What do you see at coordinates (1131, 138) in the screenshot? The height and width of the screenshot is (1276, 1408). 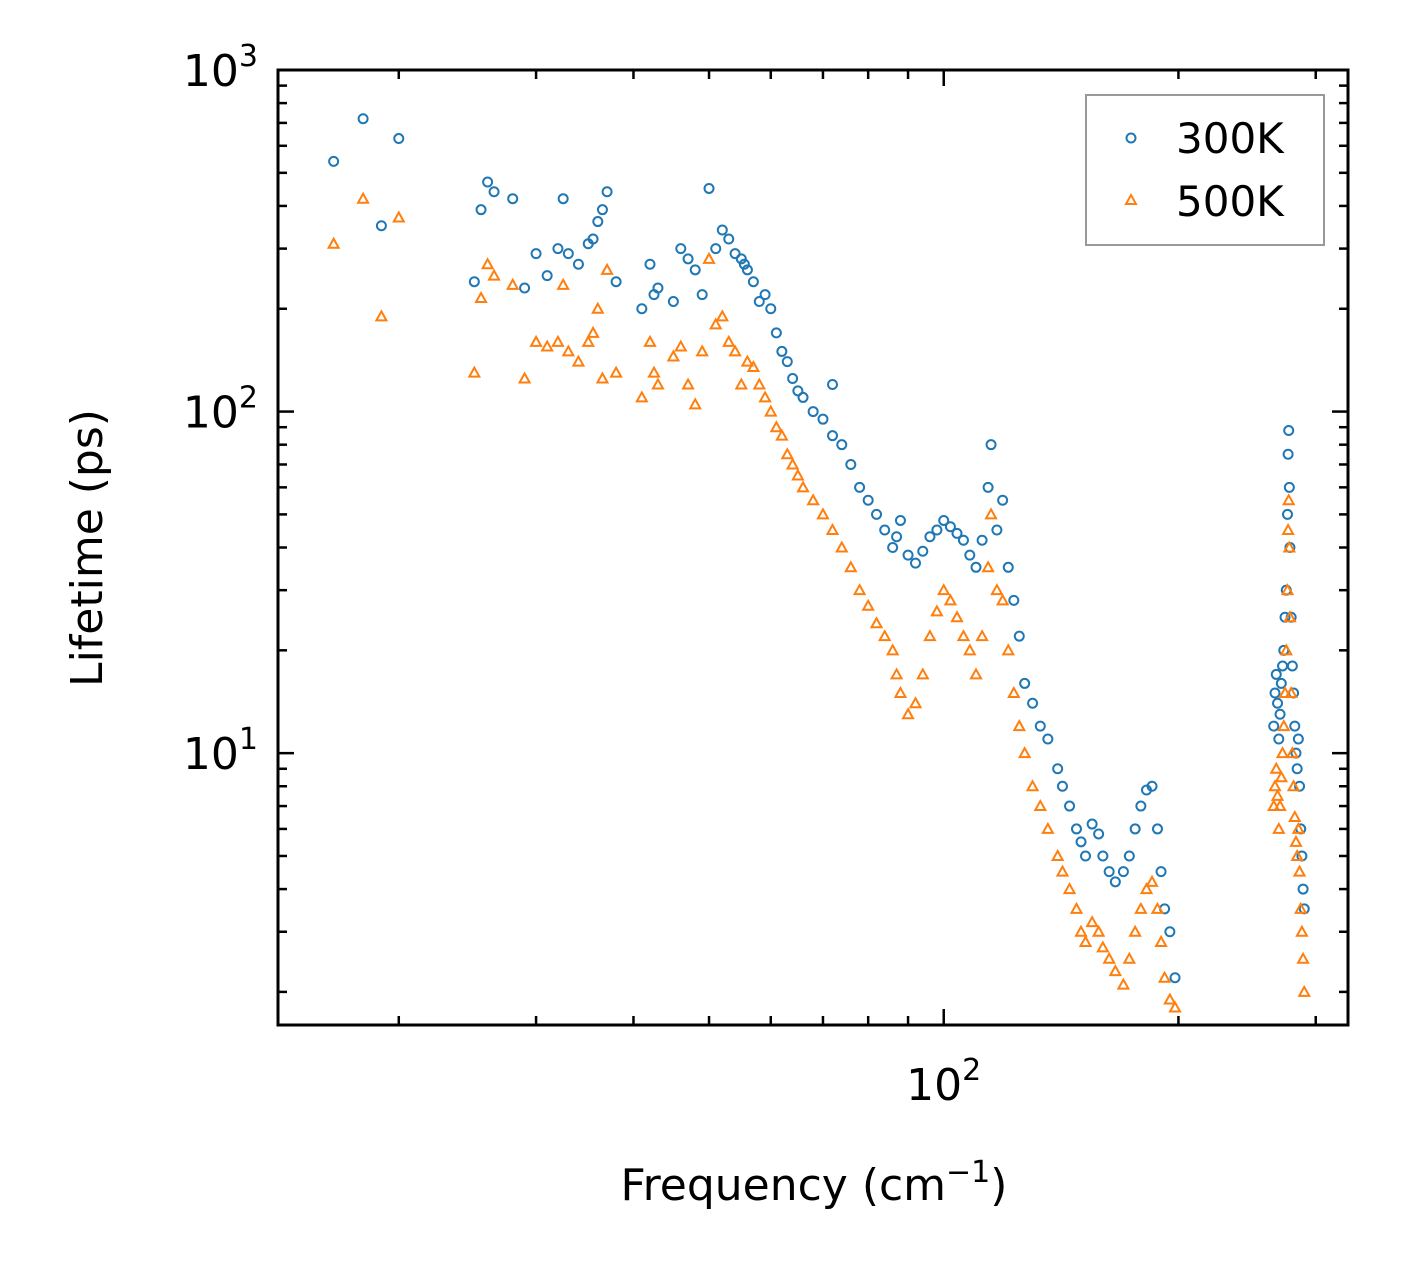 I see `legend-marker-300k` at bounding box center [1131, 138].